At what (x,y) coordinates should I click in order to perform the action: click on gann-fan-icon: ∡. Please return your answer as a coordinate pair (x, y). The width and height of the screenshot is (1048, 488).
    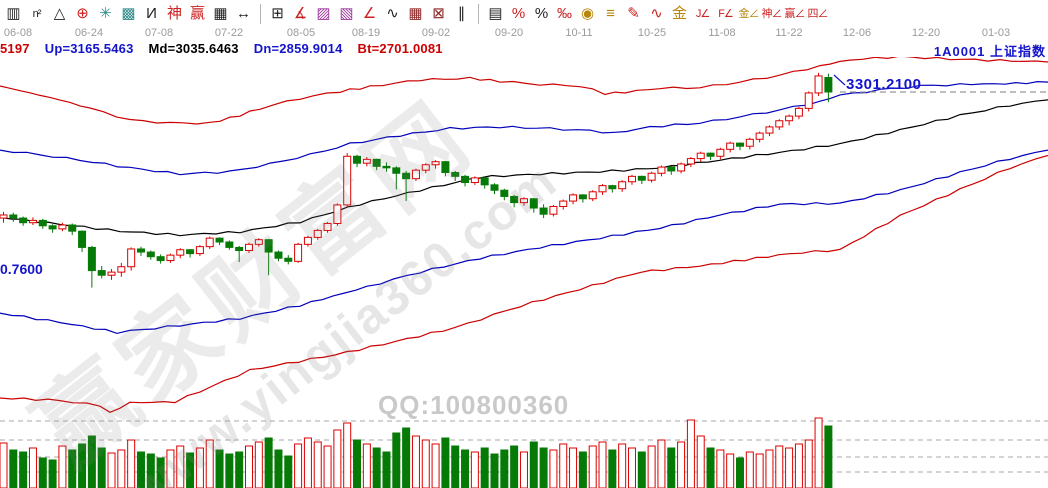
    Looking at the image, I should click on (300, 13).